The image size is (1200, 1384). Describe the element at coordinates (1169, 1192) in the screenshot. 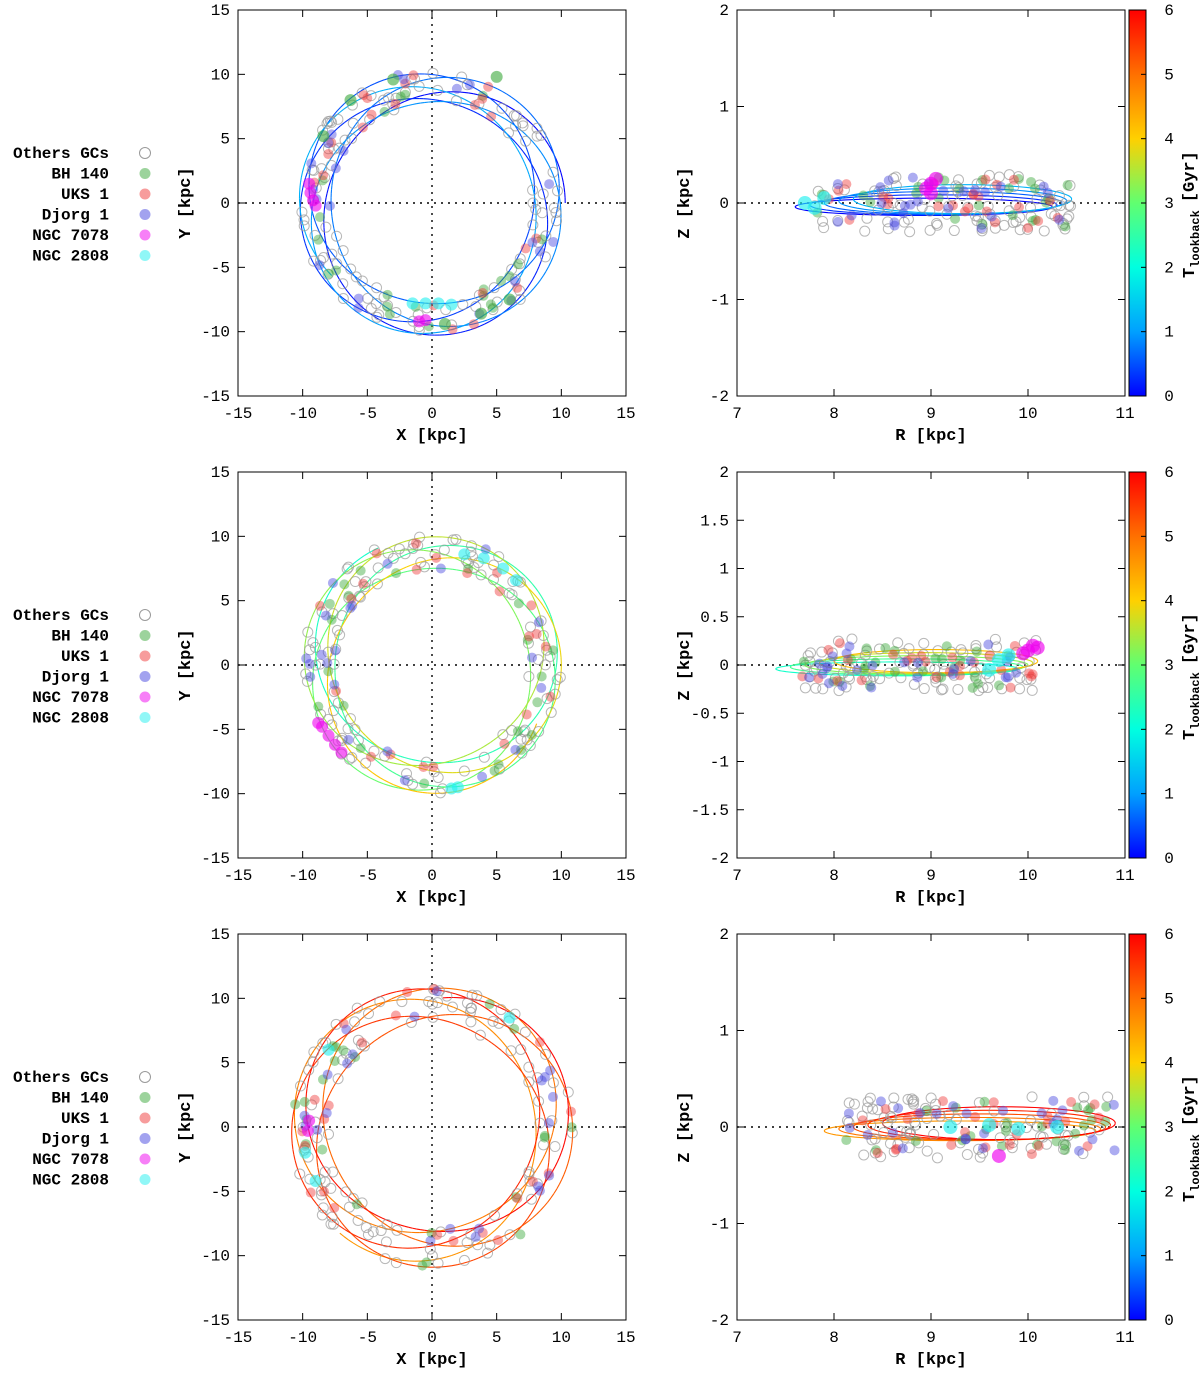

I see `colorbar-tick-label: 2` at that location.